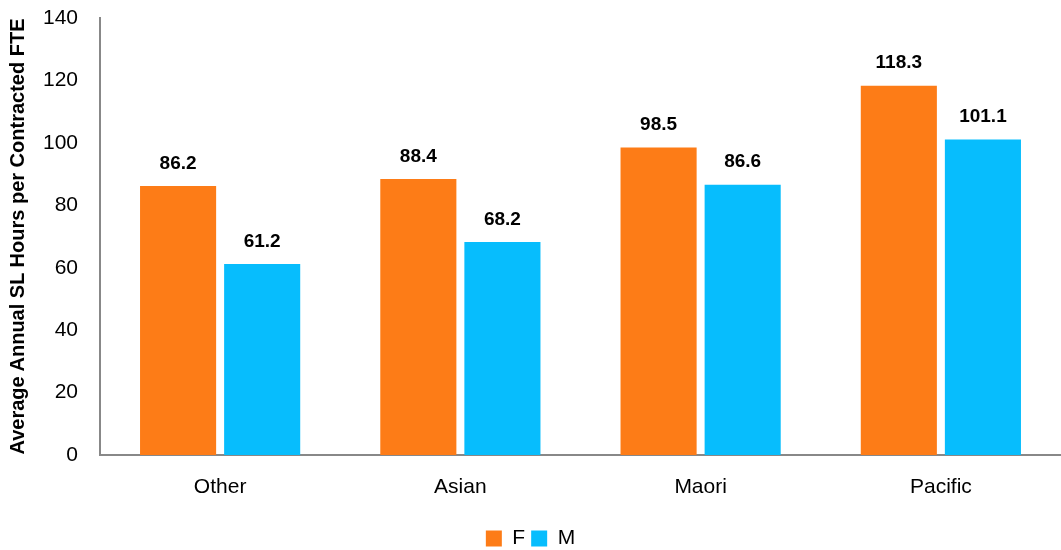 This screenshot has height=550, width=1061. What do you see at coordinates (220, 486) in the screenshot?
I see `x-tick-label: Other` at bounding box center [220, 486].